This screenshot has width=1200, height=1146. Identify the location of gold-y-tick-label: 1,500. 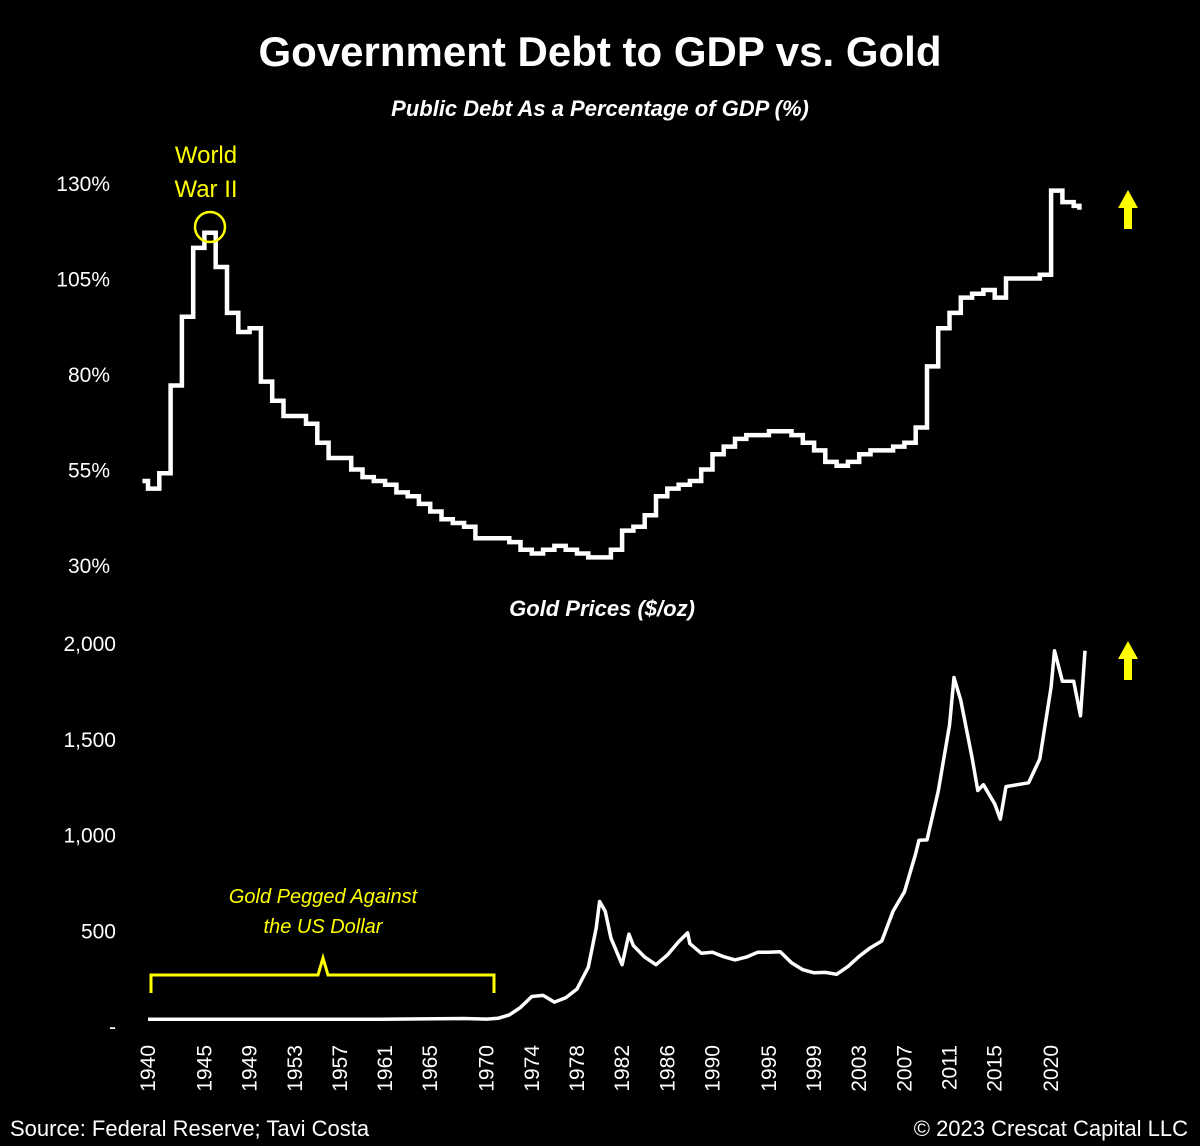
(89, 740).